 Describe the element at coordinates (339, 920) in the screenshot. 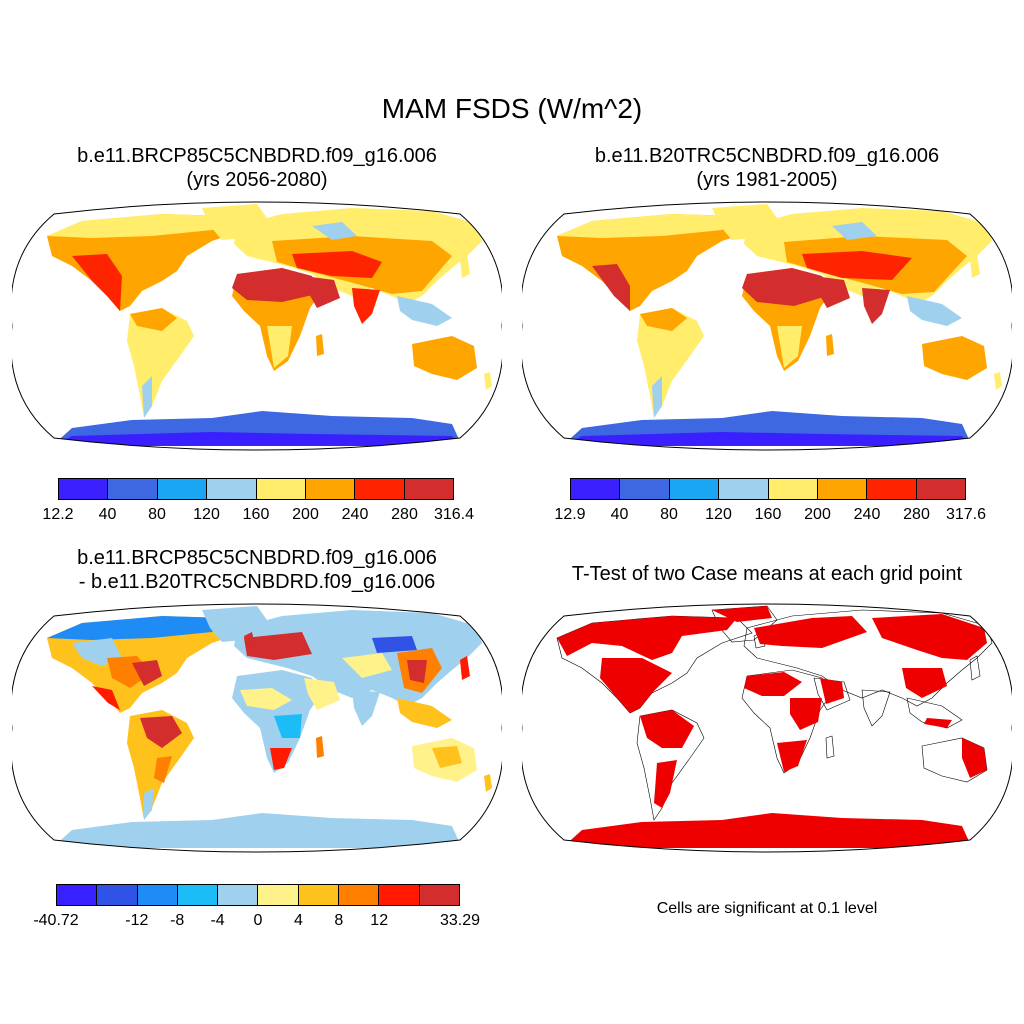

I see `colorbar-label: 8` at that location.